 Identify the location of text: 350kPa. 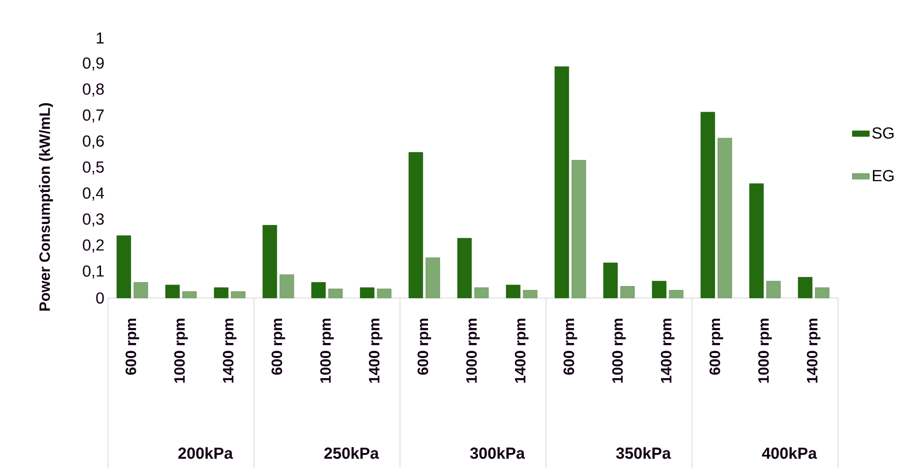
(644, 453).